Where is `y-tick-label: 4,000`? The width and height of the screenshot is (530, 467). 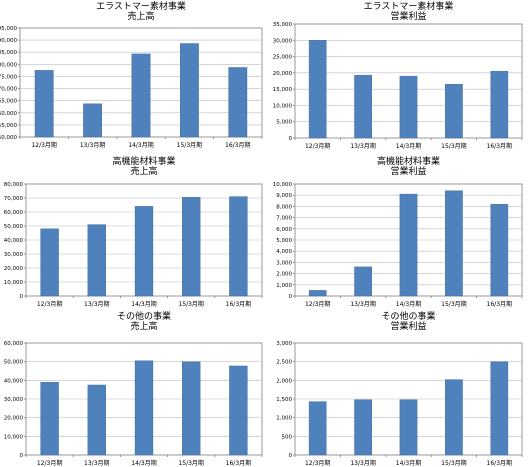 y-tick-label: 4,000 is located at coordinates (284, 252).